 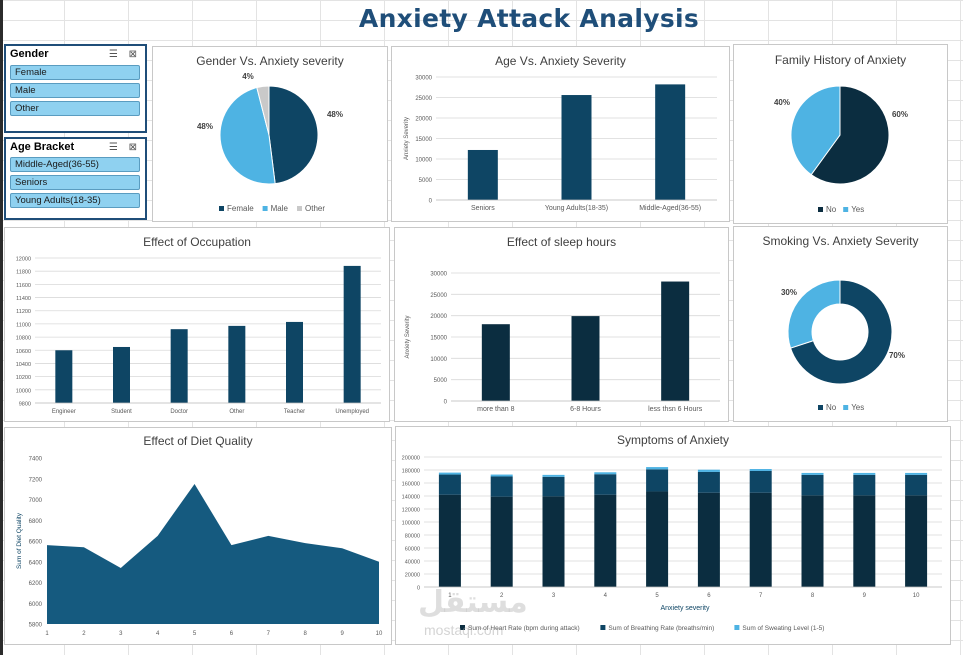 I want to click on gender-pie-svg: 48% 48% 4% Female Male Other, so click(x=270, y=142).